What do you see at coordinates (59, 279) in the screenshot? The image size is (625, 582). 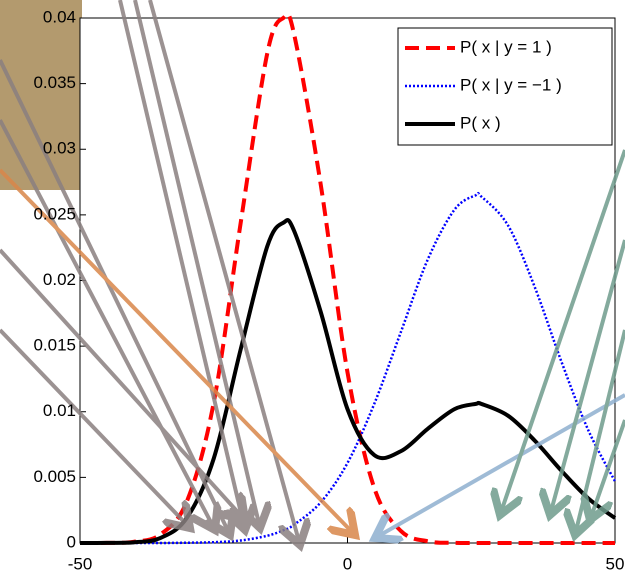 I see `y-tick-label: 0.02` at bounding box center [59, 279].